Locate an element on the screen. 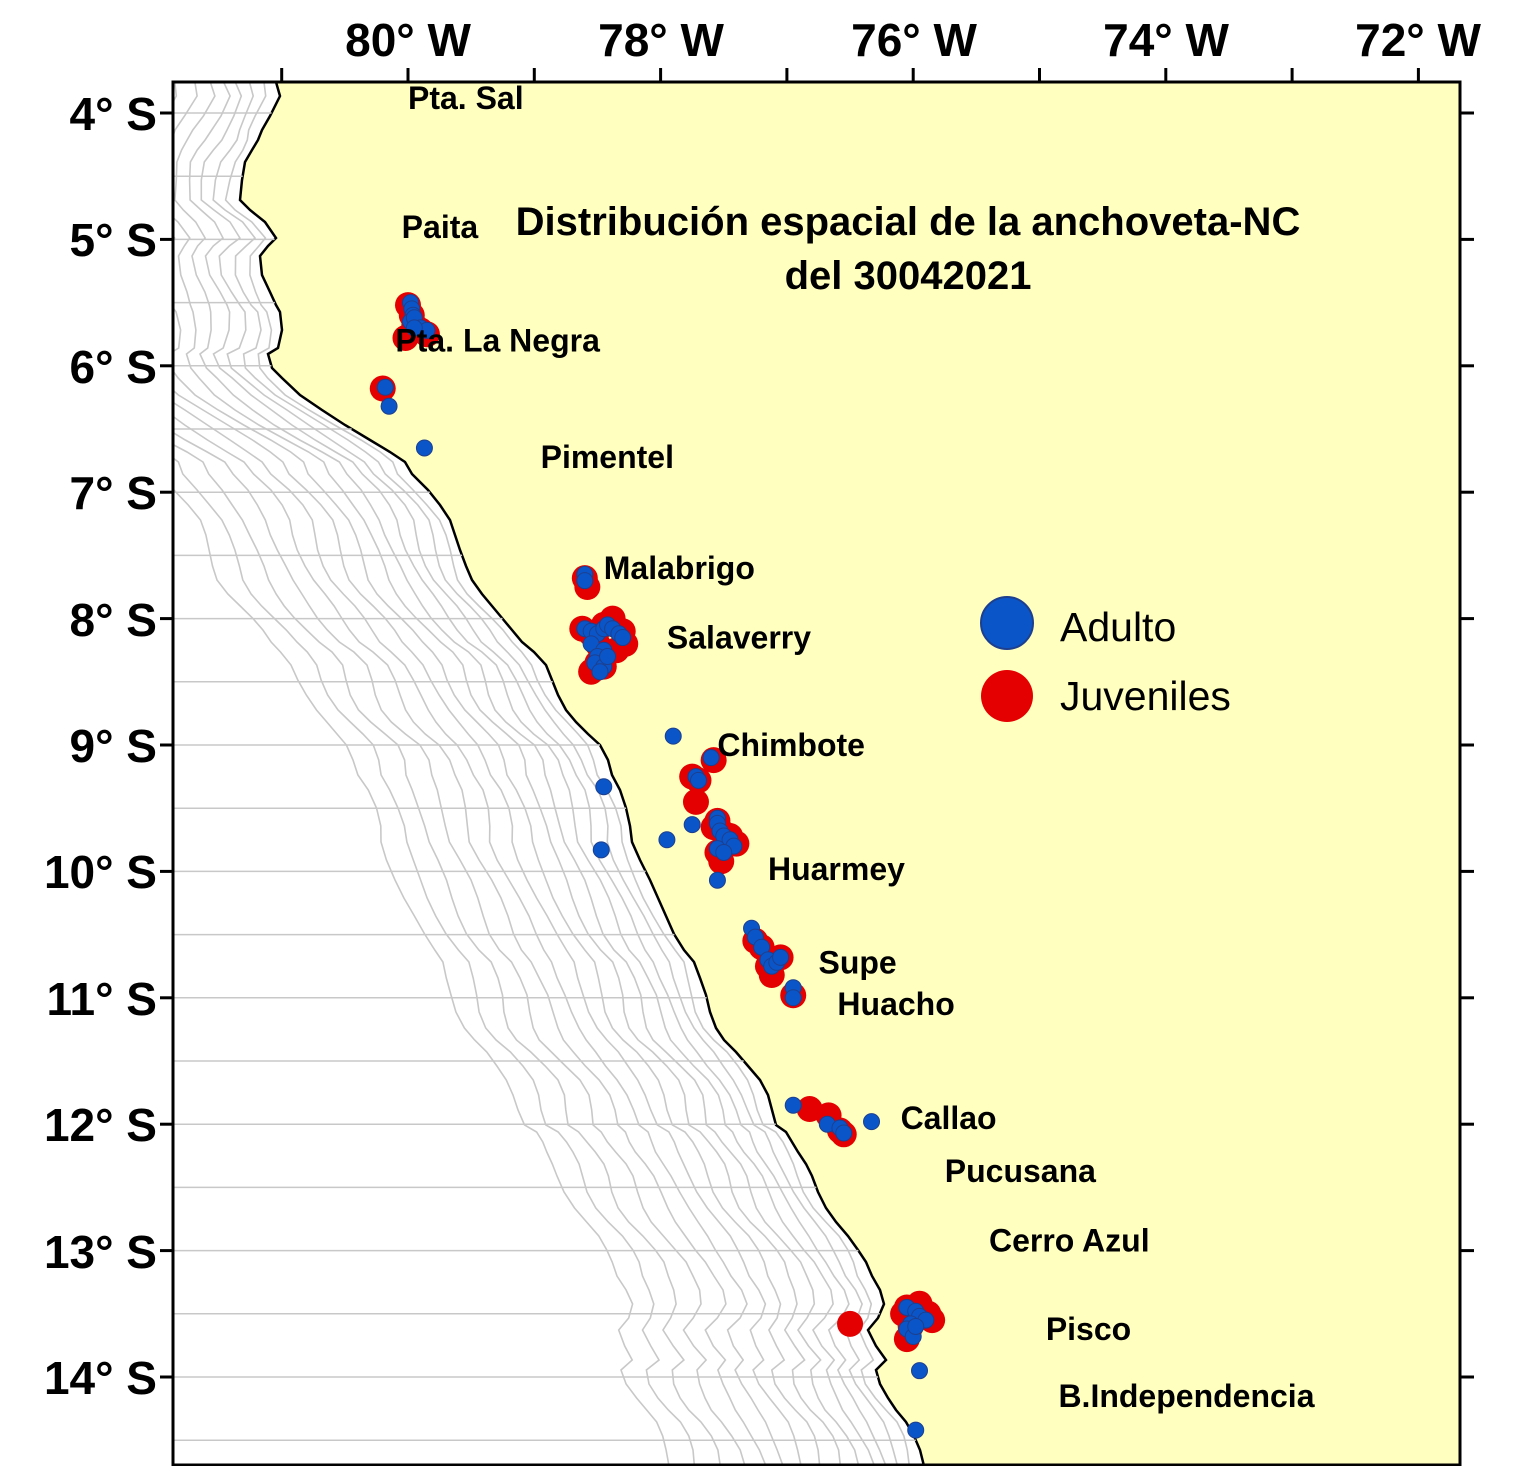 Image resolution: width=1521 pixels, height=1466 pixels. place-label: Pisco is located at coordinates (1088, 1329).